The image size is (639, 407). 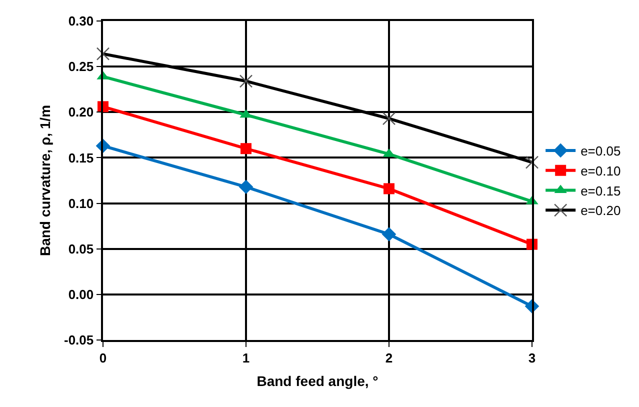 What do you see at coordinates (81, 203) in the screenshot?
I see `y-tick-label: 0.10` at bounding box center [81, 203].